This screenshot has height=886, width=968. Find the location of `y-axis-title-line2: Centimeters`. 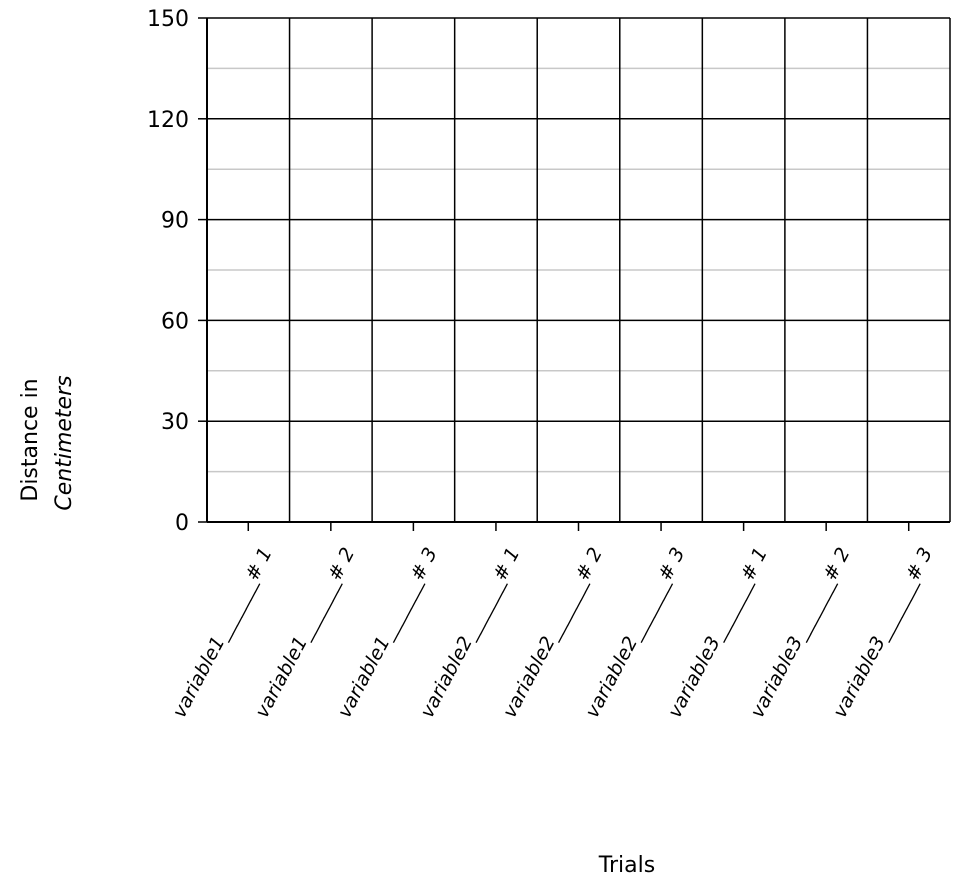

y-axis-title-line2: Centimeters is located at coordinates (64, 442).